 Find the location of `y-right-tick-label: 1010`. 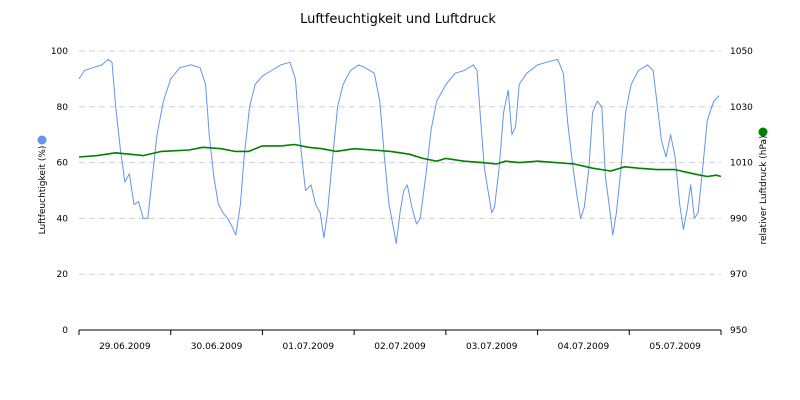

y-right-tick-label: 1010 is located at coordinates (741, 164).